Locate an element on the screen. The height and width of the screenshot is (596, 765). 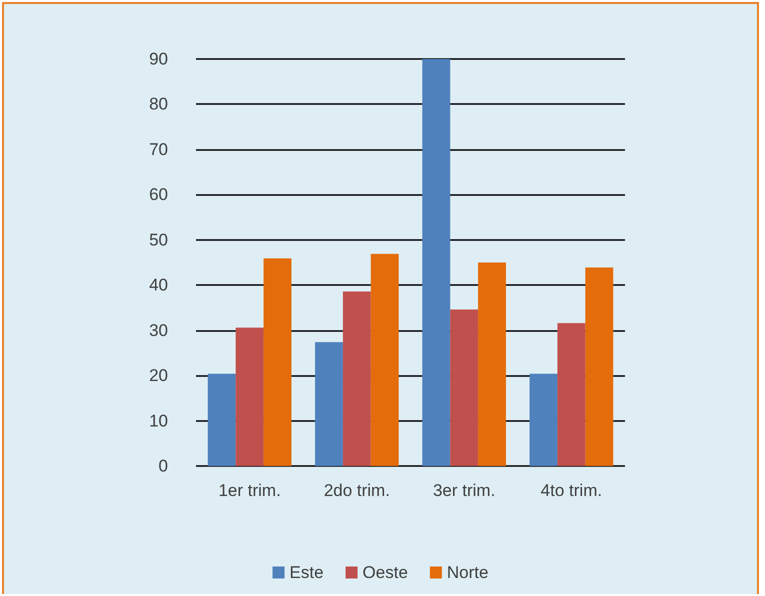
y-tick-label: 30 is located at coordinates (158, 330).